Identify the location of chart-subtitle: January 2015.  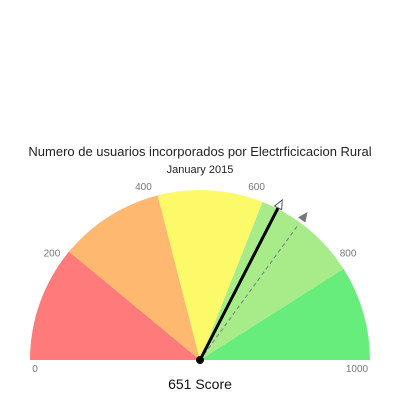
(200, 170).